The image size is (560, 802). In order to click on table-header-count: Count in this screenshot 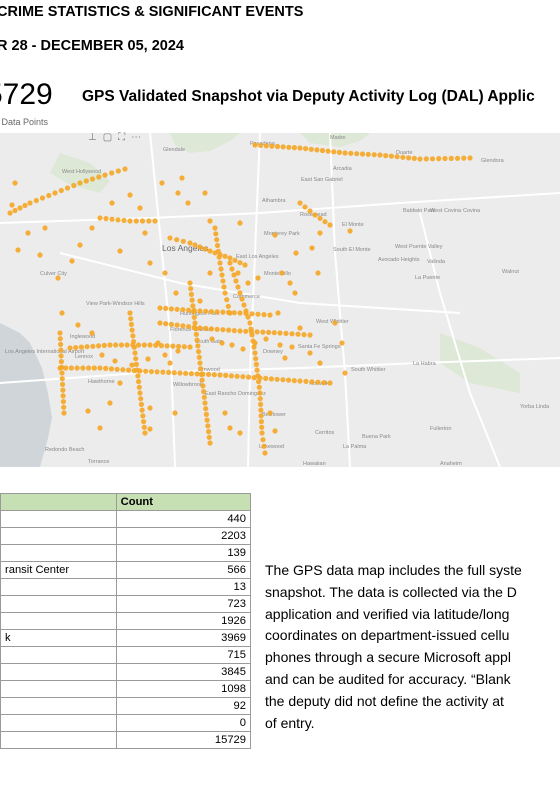, I will do `click(183, 502)`.